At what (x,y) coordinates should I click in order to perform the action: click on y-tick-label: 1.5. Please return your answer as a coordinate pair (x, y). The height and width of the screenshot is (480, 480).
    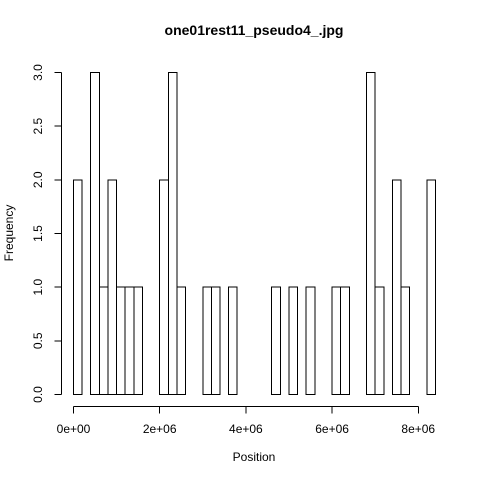
    Looking at the image, I should click on (38, 233).